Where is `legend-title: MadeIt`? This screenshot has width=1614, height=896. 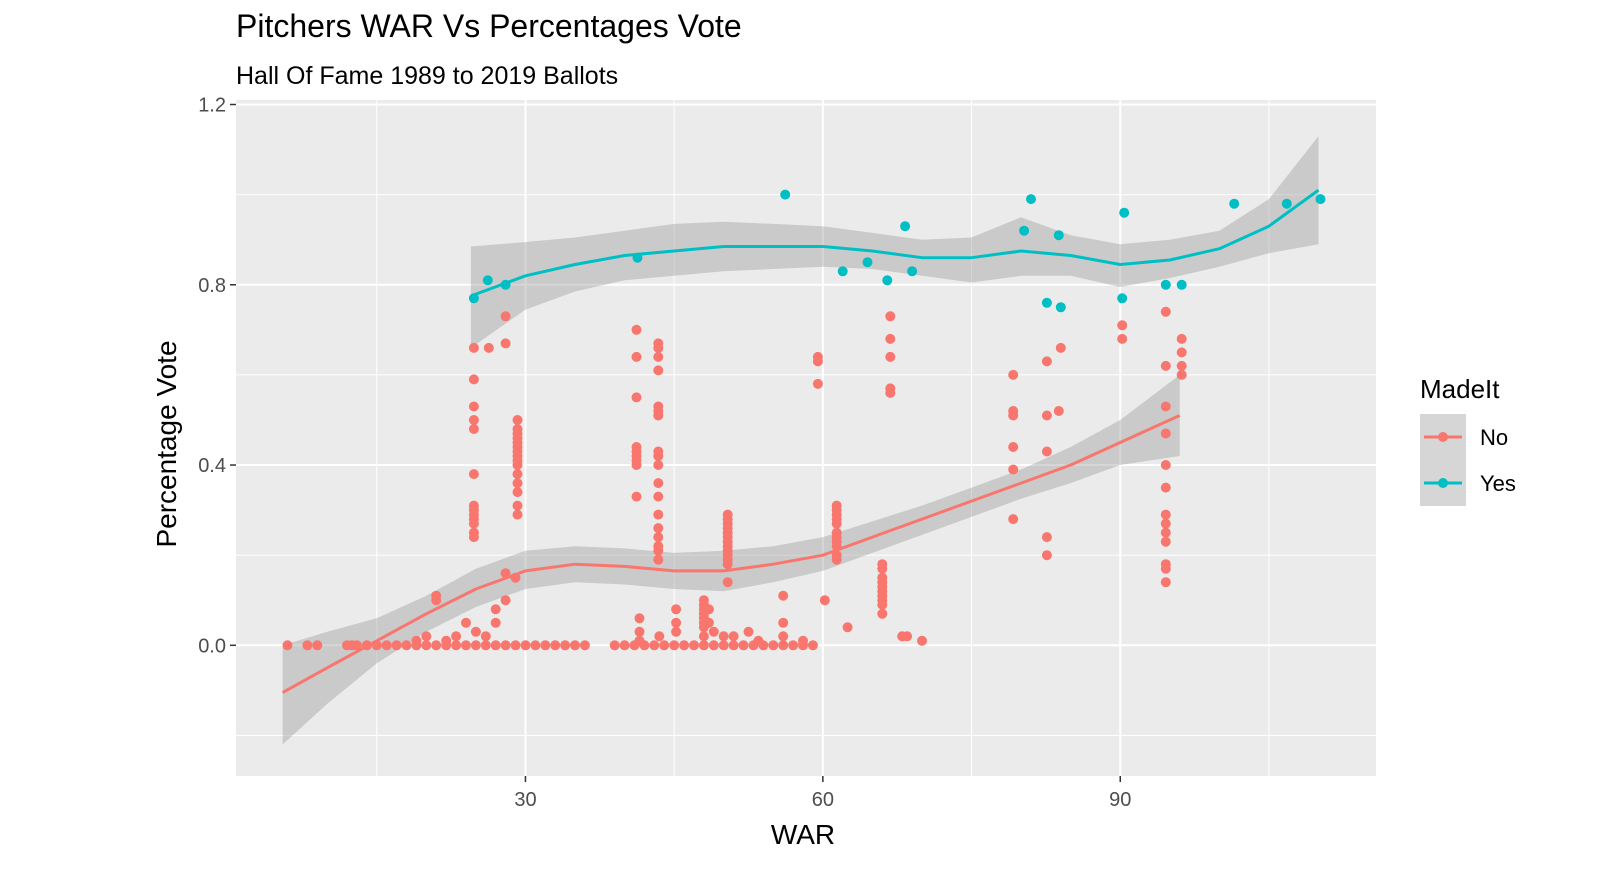 legend-title: MadeIt is located at coordinates (1460, 389).